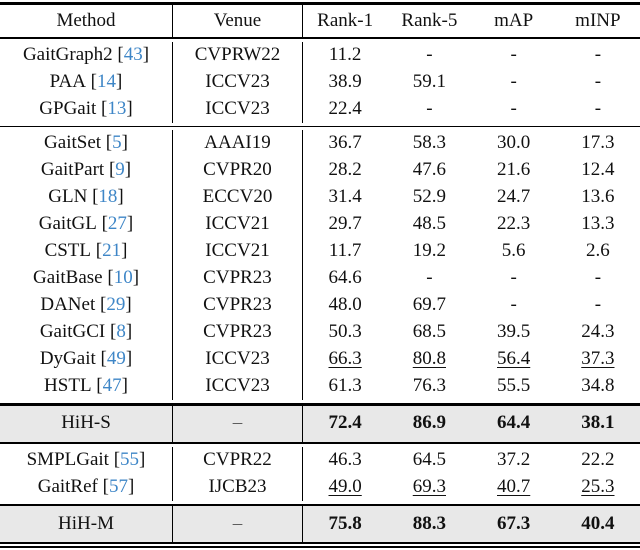 The image size is (640, 550). I want to click on method-cell: GaitPart [9], so click(86, 170).